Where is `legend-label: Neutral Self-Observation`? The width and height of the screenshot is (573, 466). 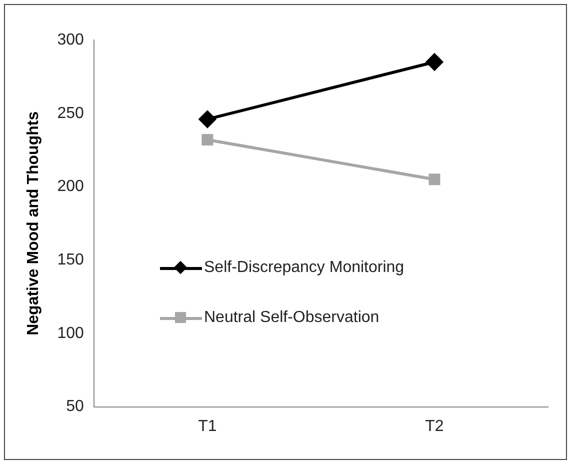
legend-label: Neutral Self-Observation is located at coordinates (292, 318).